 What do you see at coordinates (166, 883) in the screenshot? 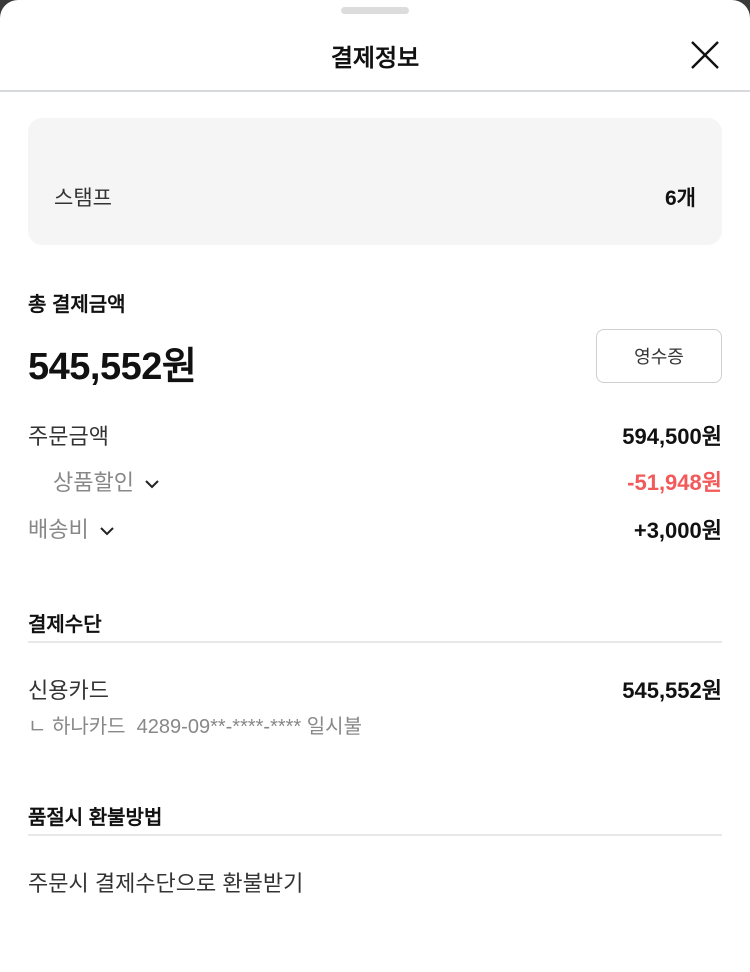
I see `refund-method-text: 주문시 결제수단으로 환불받기` at bounding box center [166, 883].